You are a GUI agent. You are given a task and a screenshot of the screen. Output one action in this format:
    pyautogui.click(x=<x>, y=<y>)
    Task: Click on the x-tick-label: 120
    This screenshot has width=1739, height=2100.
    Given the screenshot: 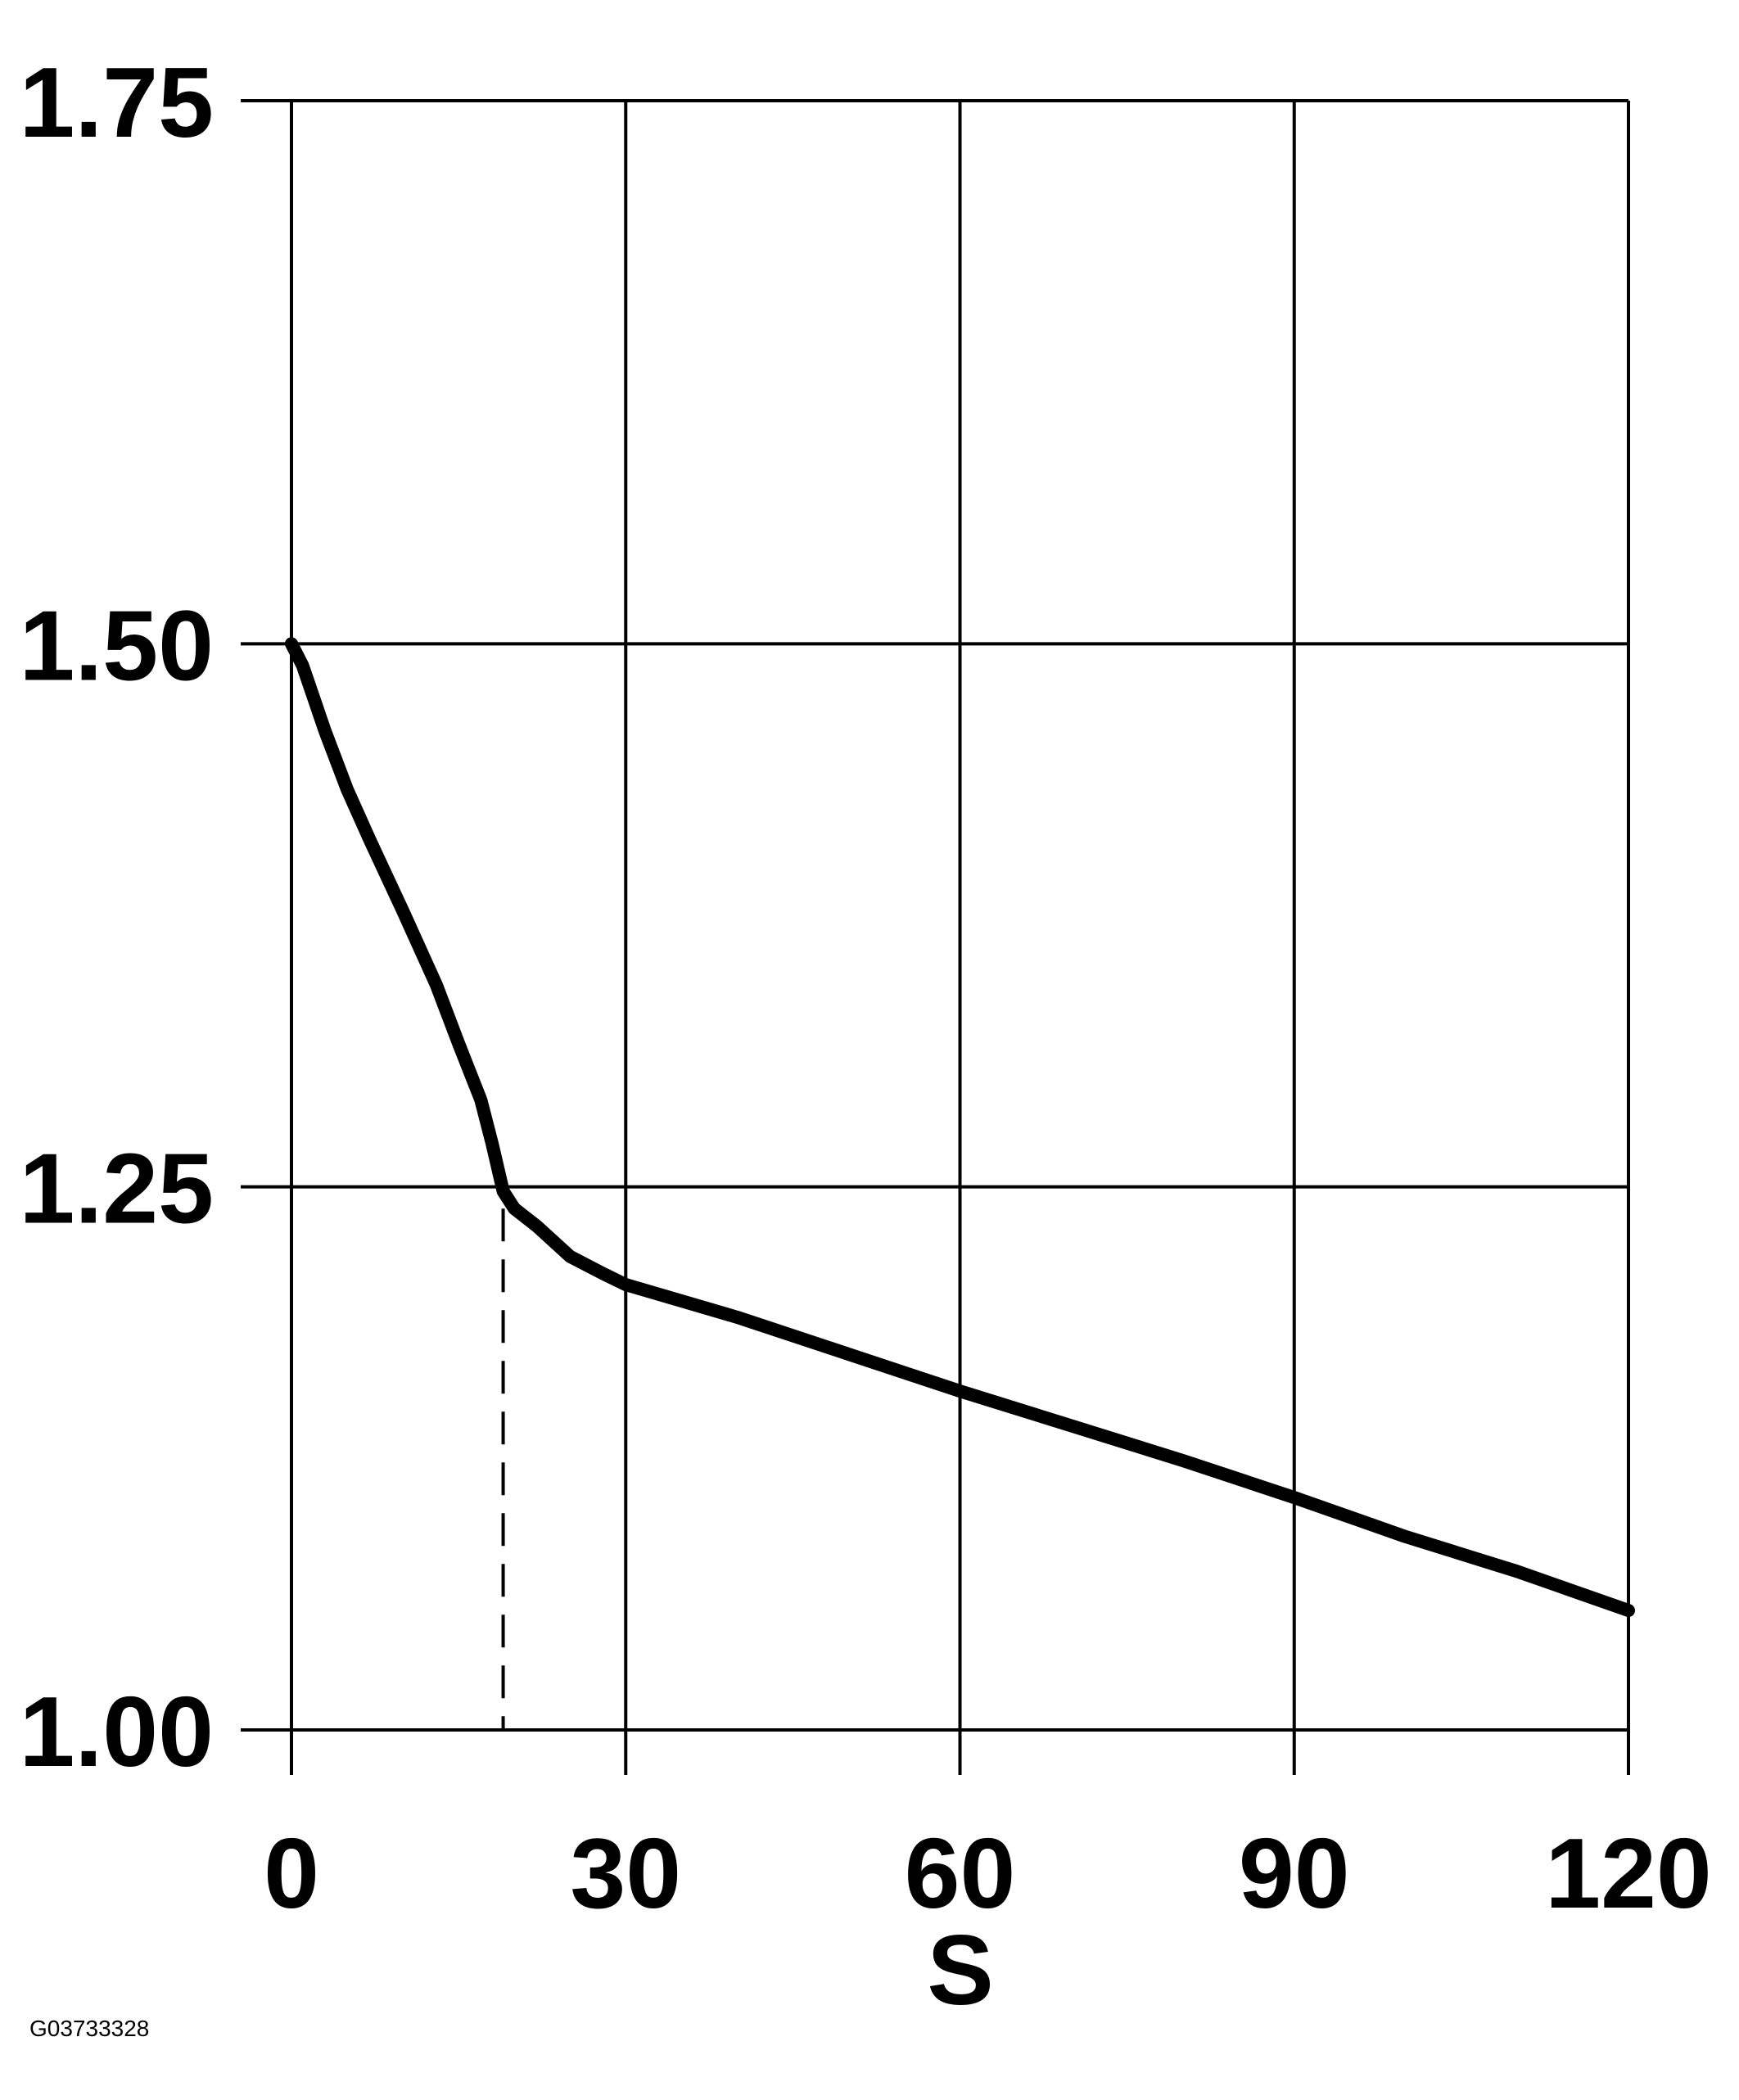 What is the action you would take?
    pyautogui.click(x=1628, y=1874)
    